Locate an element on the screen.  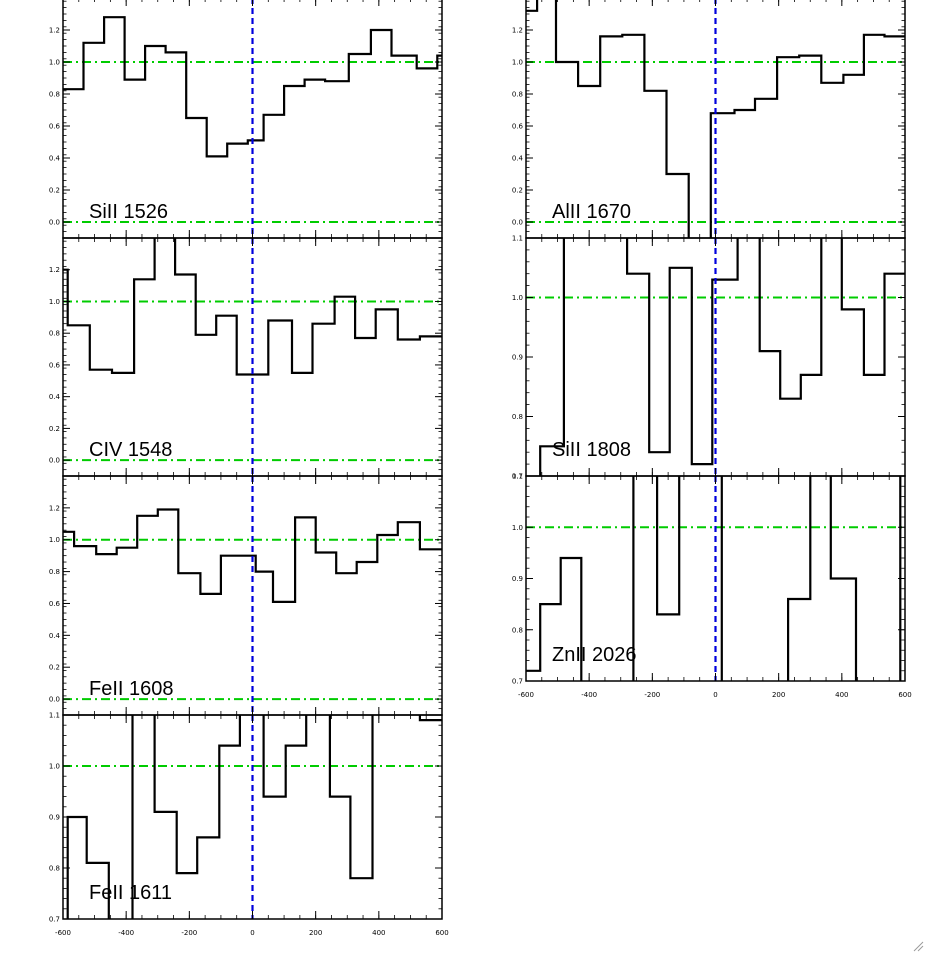
panel-civ-1548: 0.0 0.2 0.4 0.6 0.8 1.0 1.2 CIV 1548 is located at coordinates (246, 357).